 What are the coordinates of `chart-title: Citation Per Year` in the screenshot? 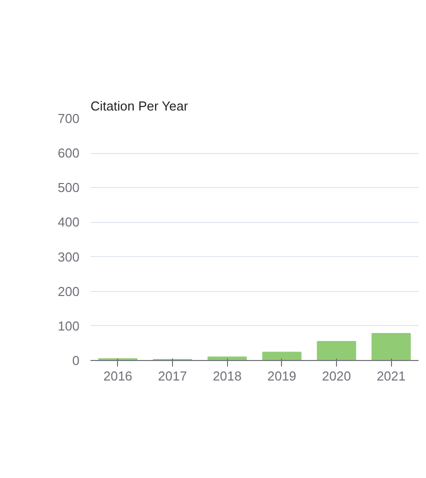 It's located at (139, 106).